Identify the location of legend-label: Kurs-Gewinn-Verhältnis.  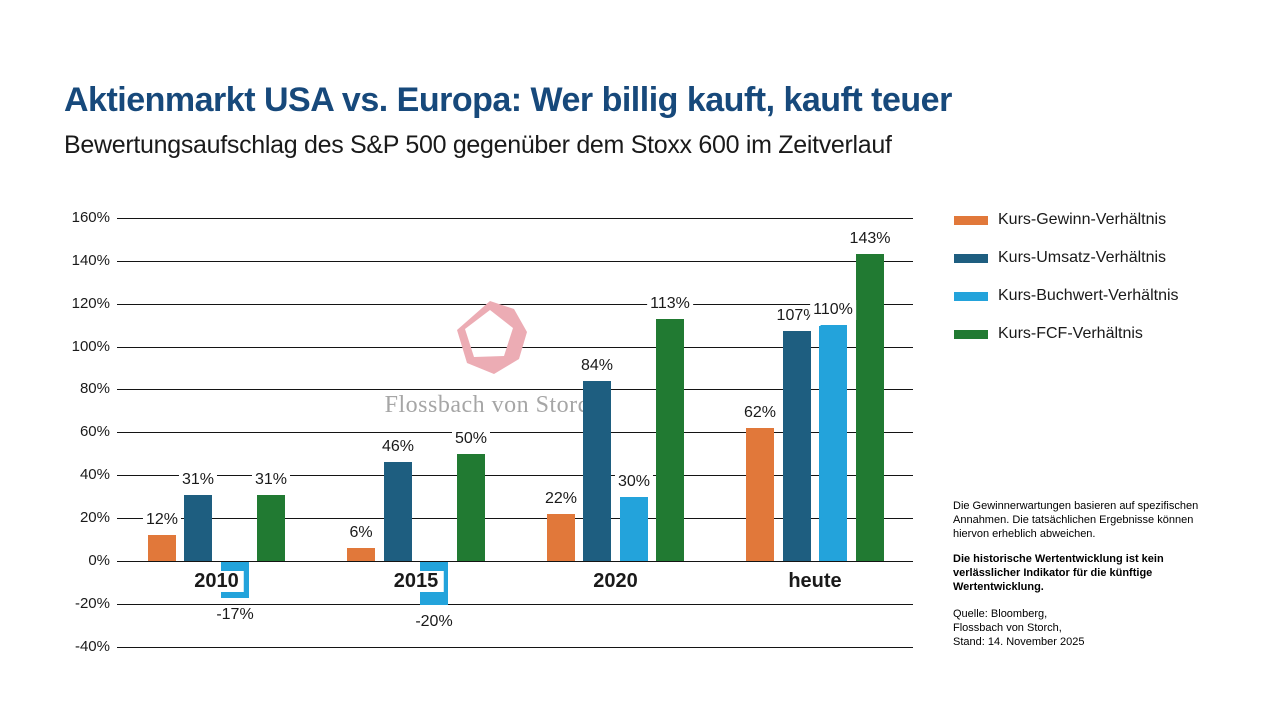
(1082, 219).